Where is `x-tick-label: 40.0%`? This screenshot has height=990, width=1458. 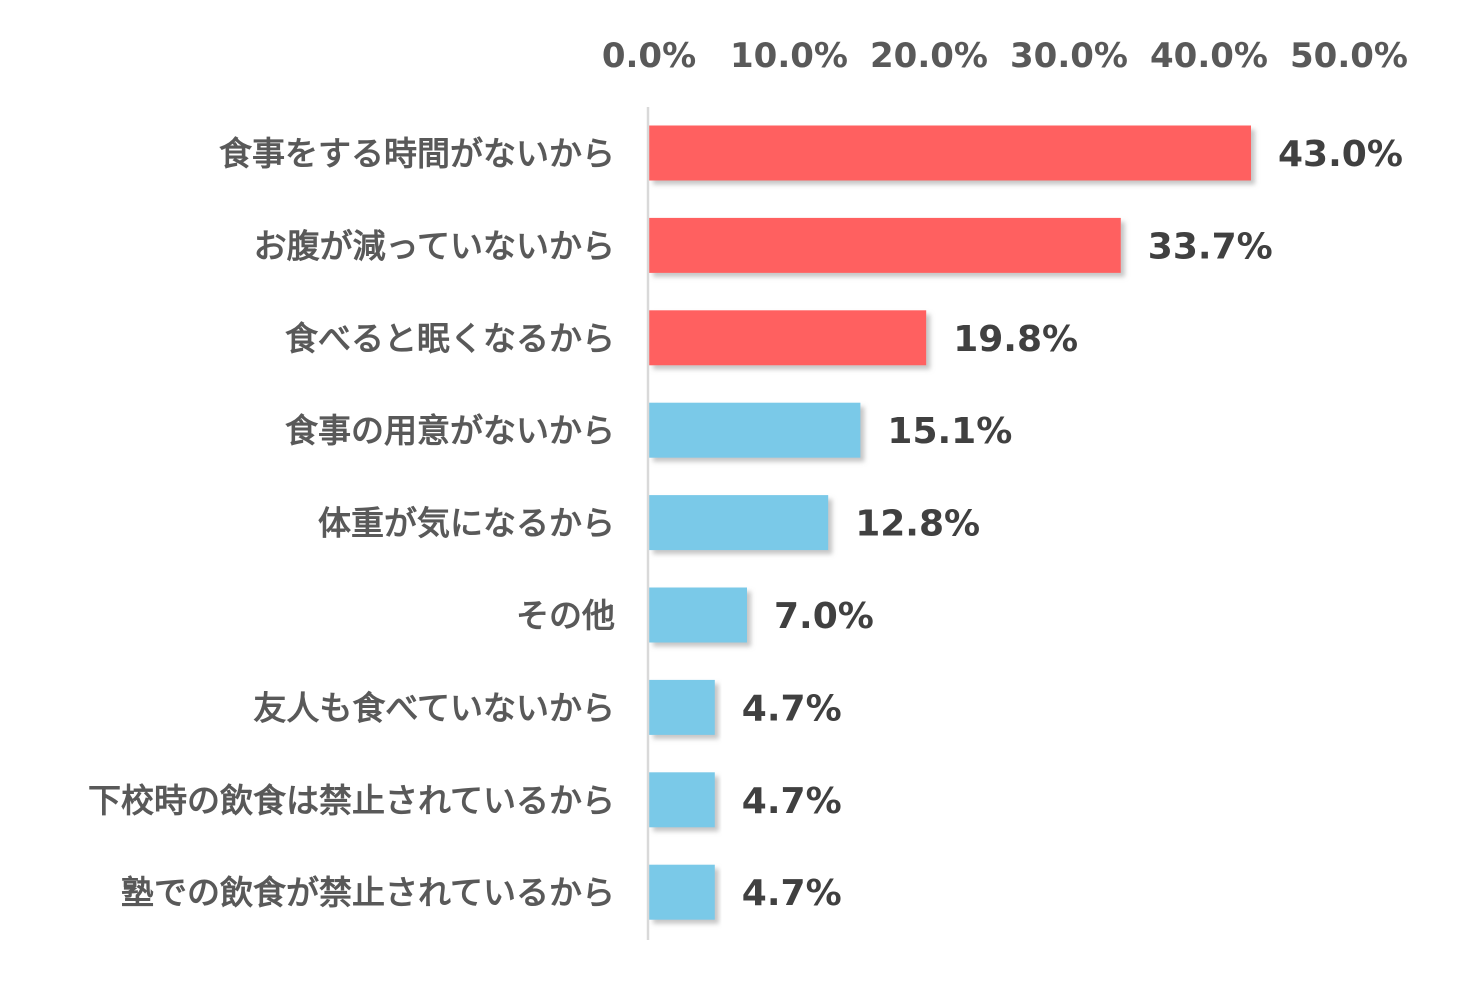 x-tick-label: 40.0% is located at coordinates (1209, 56).